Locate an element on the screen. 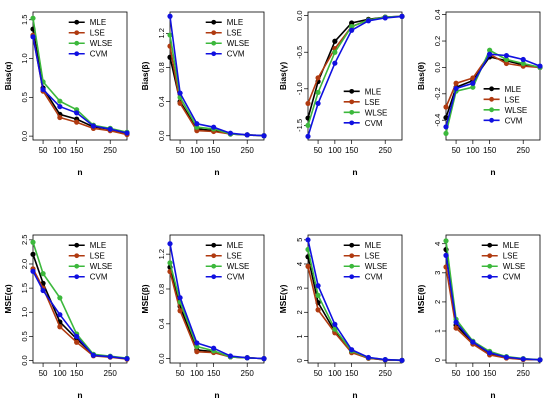 This screenshot has height=409, width=550. y-tick-label: 1.5 is located at coordinates (24, 288).